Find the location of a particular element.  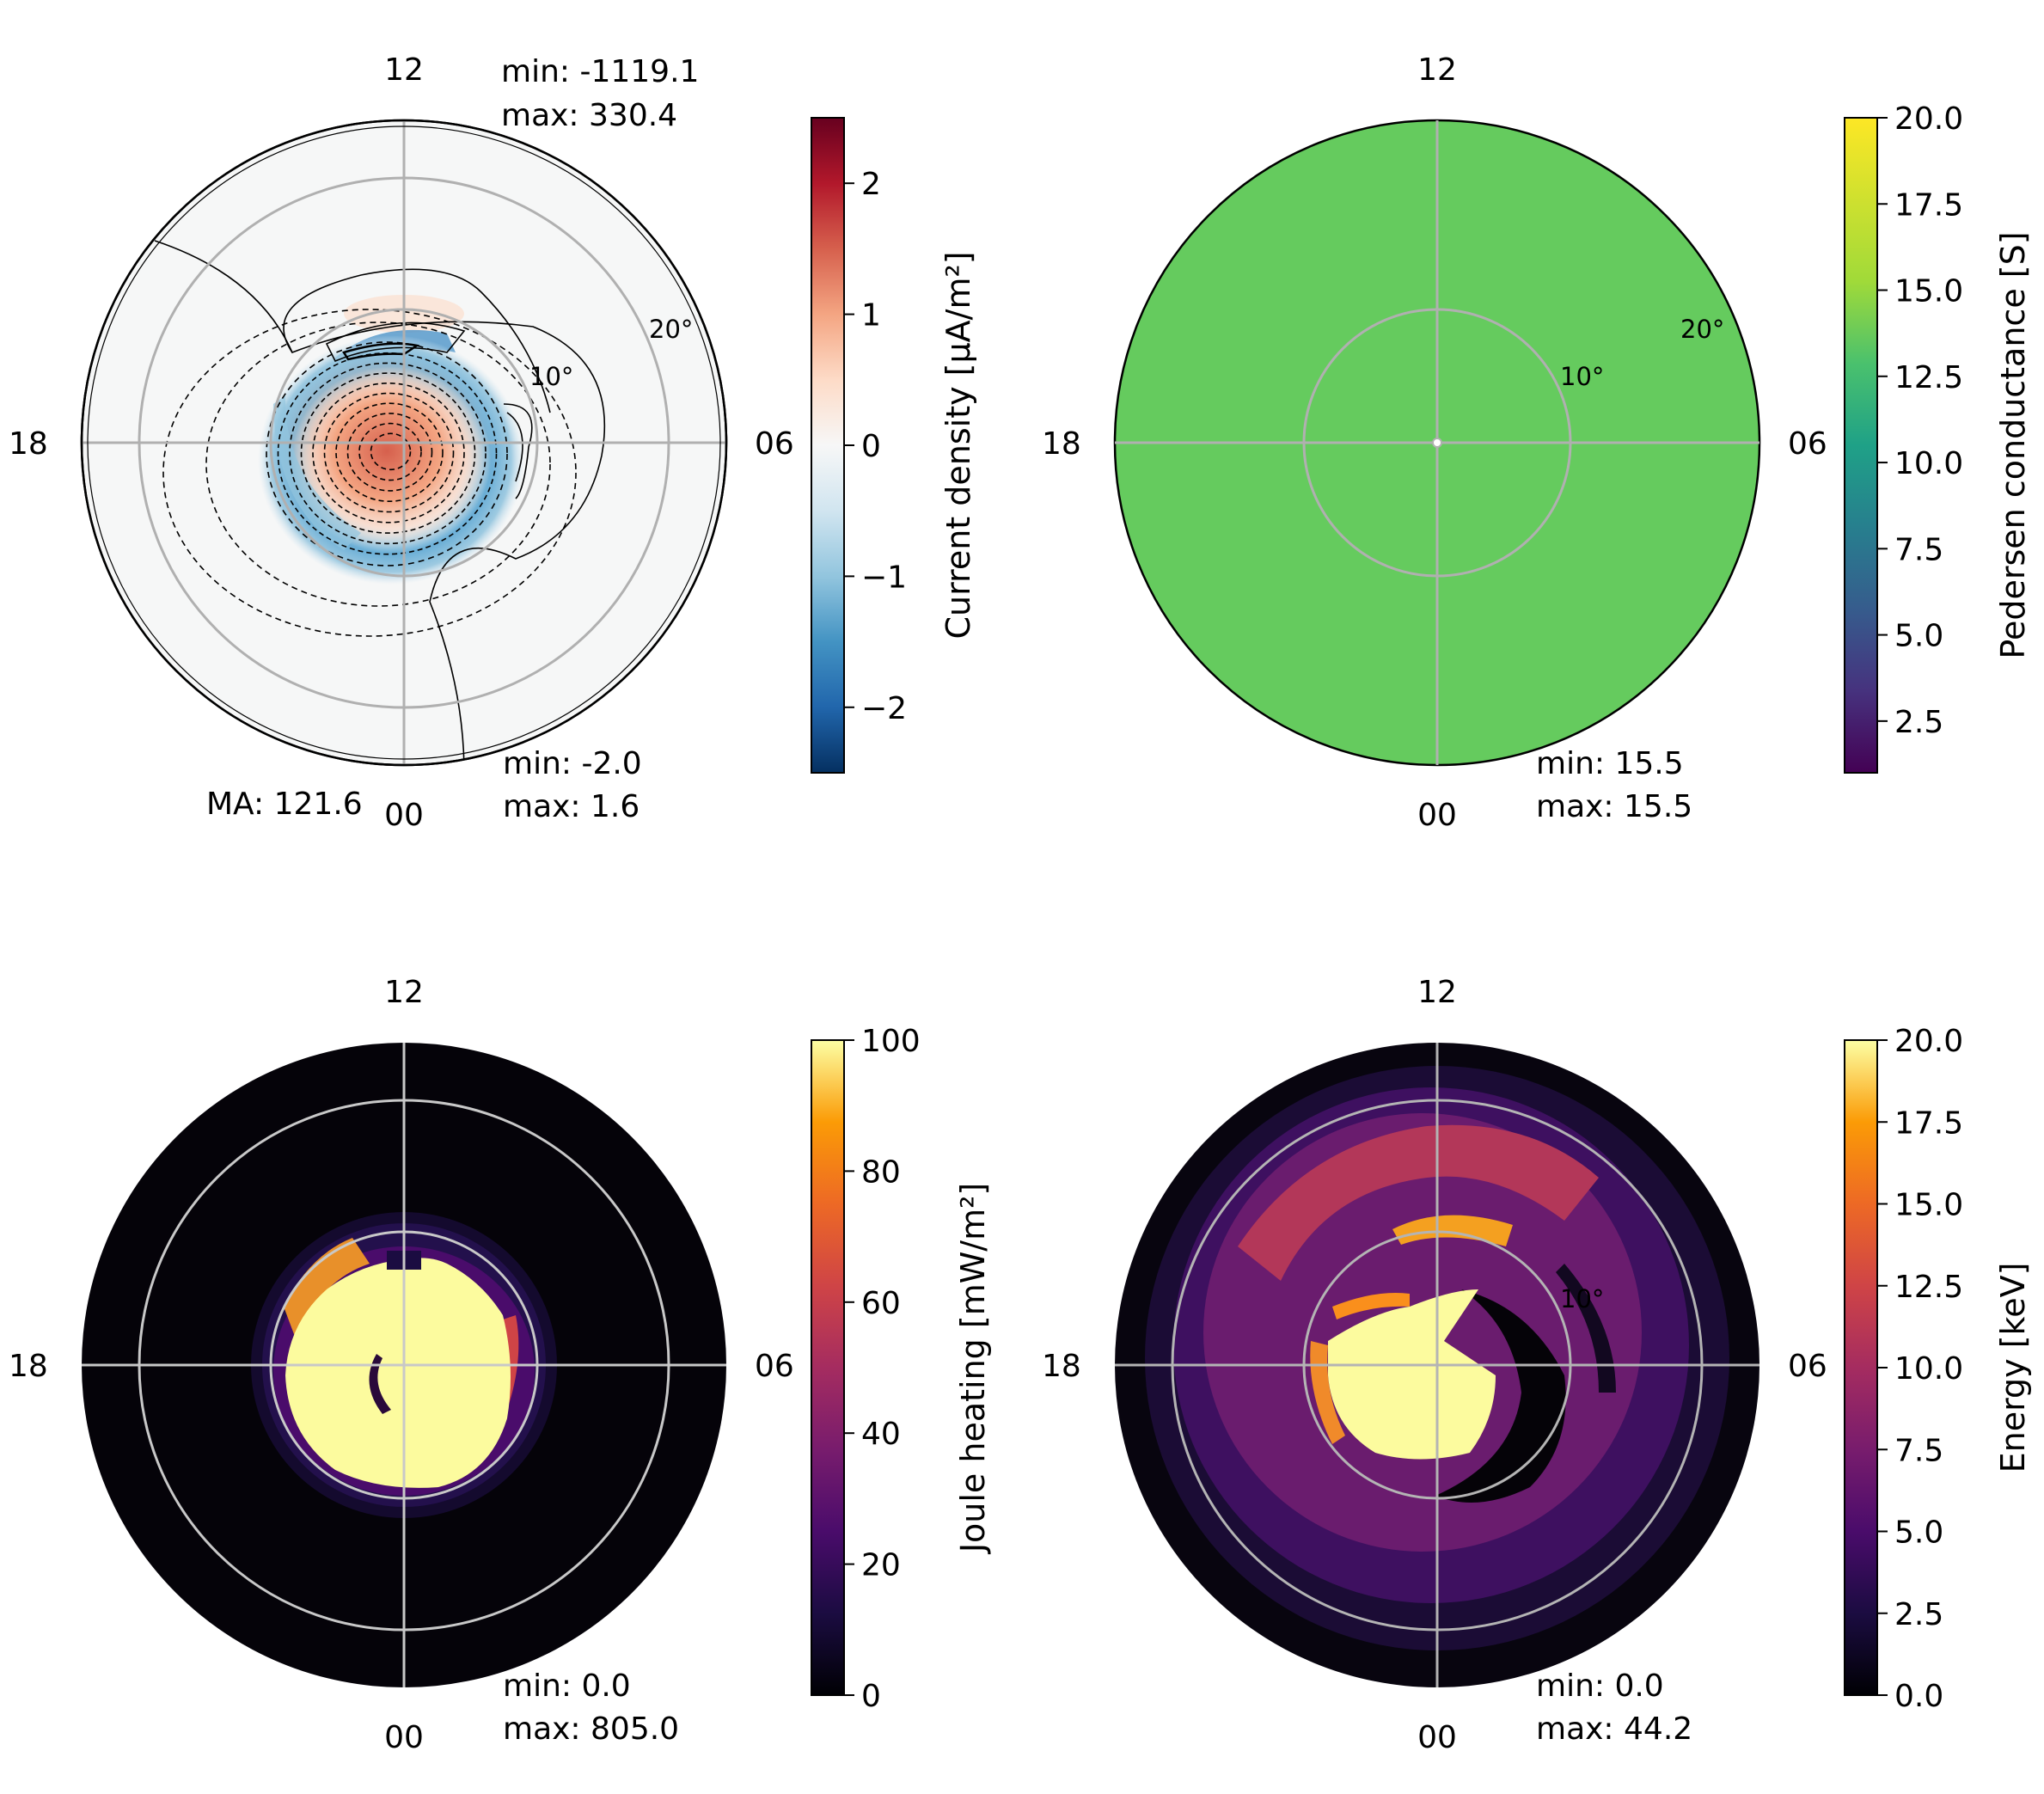

colorbar-tick-label: 100 is located at coordinates (891, 1041).